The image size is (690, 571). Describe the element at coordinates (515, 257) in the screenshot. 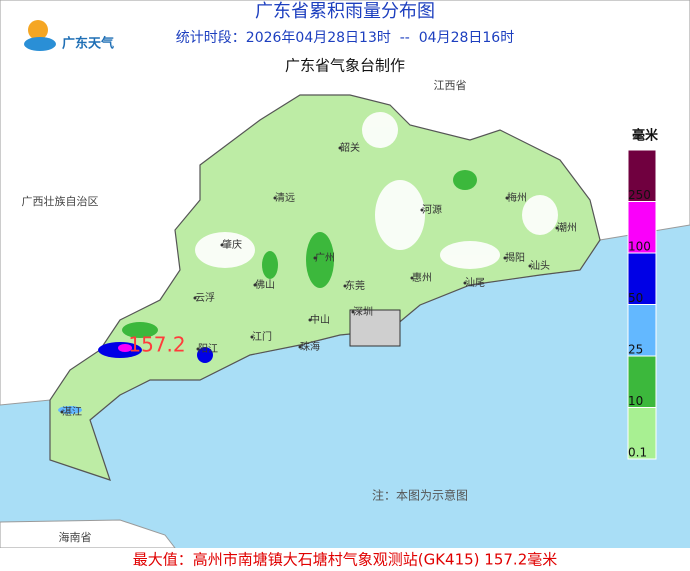

I see `city-label: 揭阳` at that location.